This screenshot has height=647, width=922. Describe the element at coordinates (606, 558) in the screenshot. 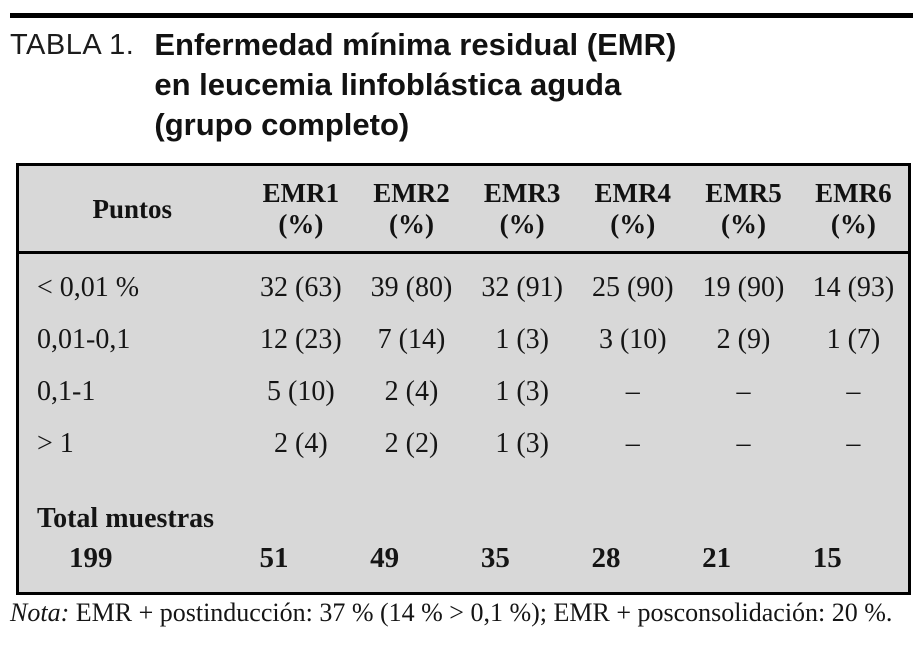

I see `total-cell: 28` at that location.